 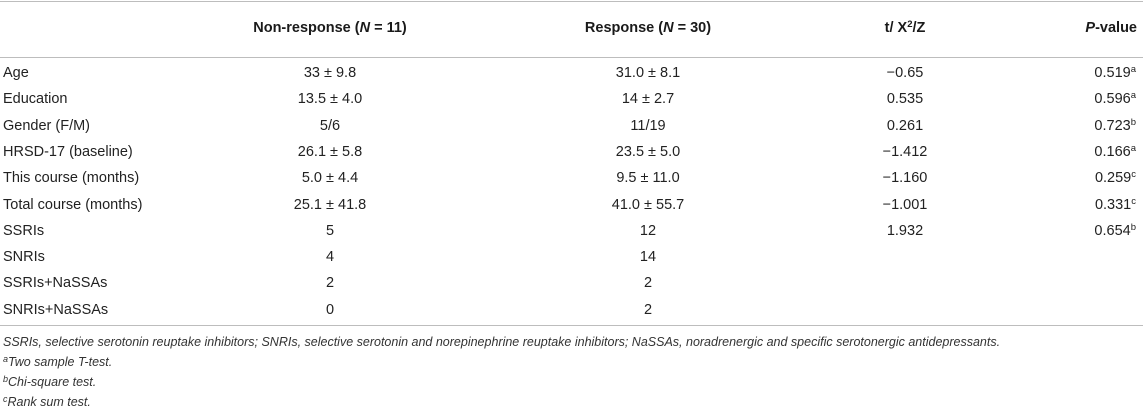 What do you see at coordinates (1115, 178) in the screenshot?
I see `row-p-value: 0.259c` at bounding box center [1115, 178].